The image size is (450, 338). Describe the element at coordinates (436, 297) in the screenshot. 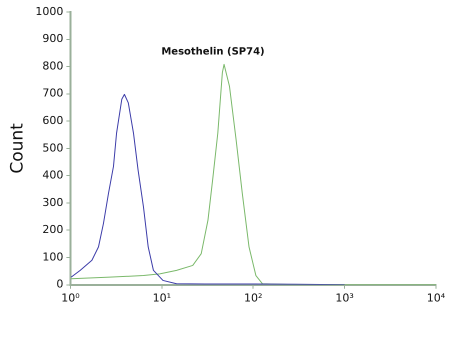

I see `x-tick-label: 10⁴` at that location.